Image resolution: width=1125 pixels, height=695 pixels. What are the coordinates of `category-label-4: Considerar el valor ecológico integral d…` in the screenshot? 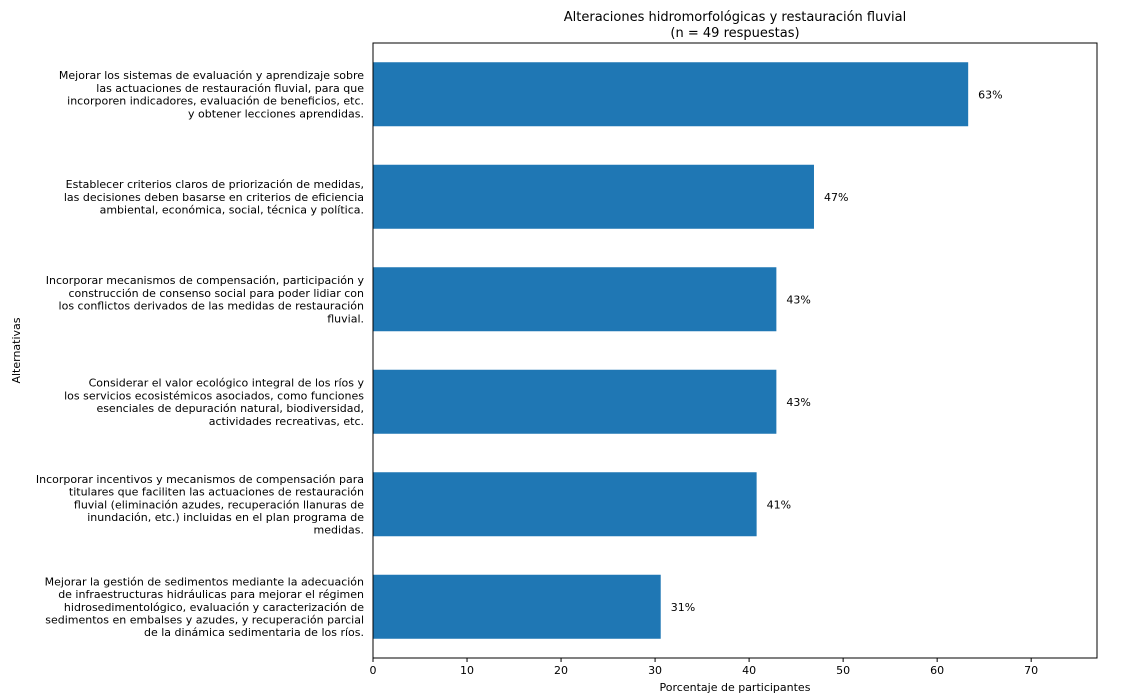 It's located at (214, 402).